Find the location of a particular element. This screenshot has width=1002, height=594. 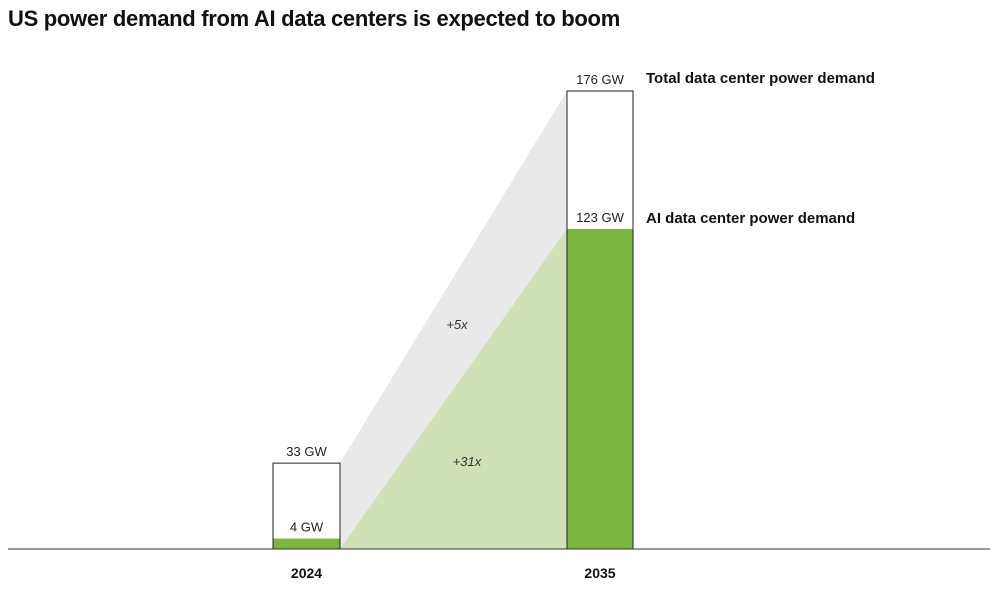

ai-bar-2035 is located at coordinates (600, 388).